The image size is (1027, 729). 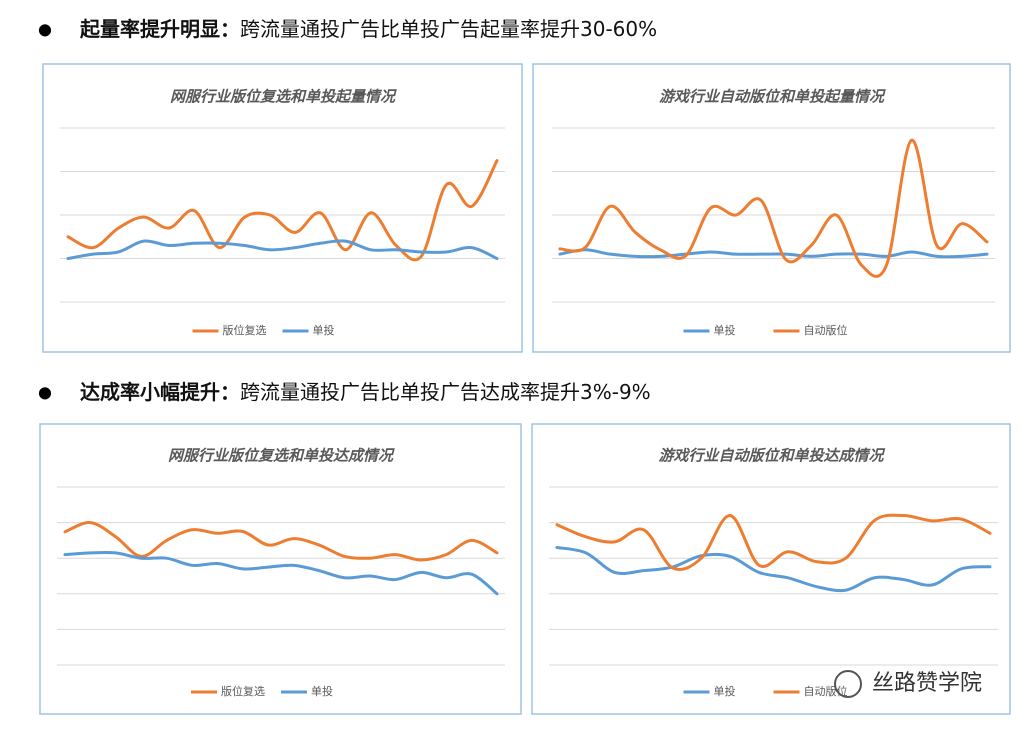 I want to click on watermark: 丝路赞学院, so click(x=908, y=684).